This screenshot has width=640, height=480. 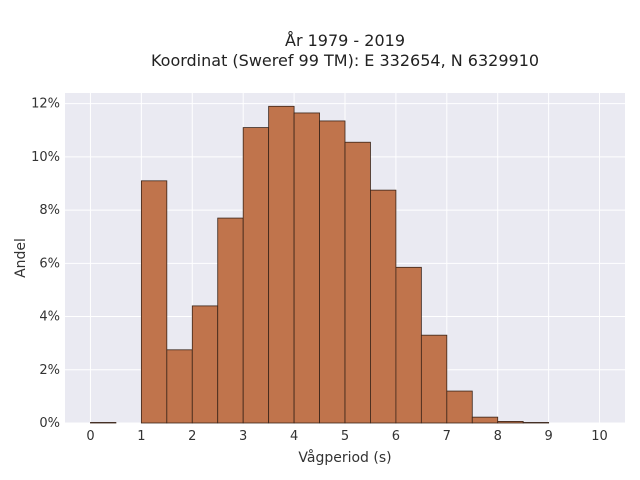 I want to click on y-tick-label: 12%, so click(x=45, y=104).